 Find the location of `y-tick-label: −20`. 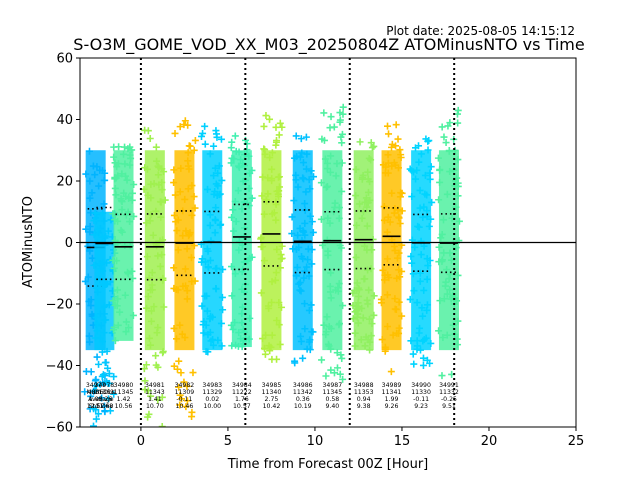

y-tick-label: −20 is located at coordinates (59, 305).